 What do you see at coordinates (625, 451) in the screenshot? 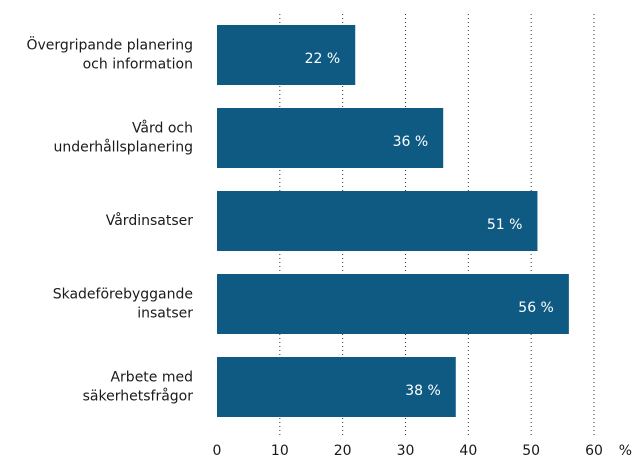
I see `x-axis-label: %` at bounding box center [625, 451].